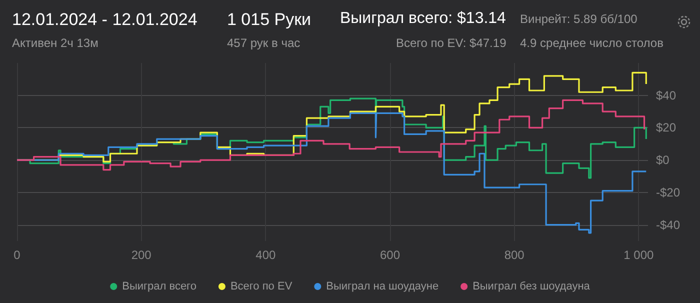  I want to click on y-tick-label: $0, so click(663, 160).